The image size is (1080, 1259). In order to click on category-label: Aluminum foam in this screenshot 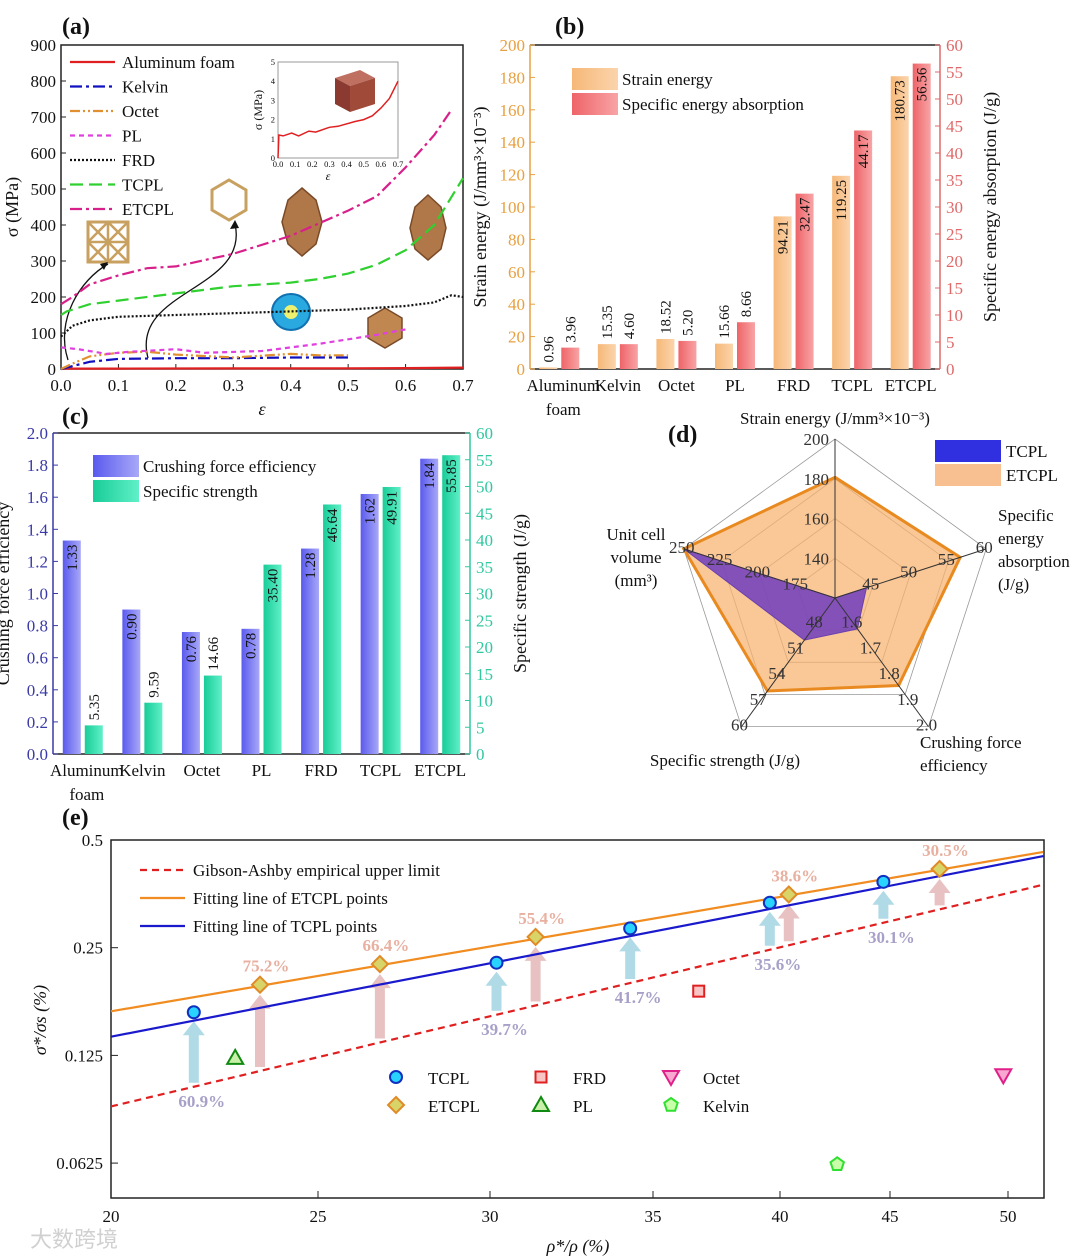, I will do `click(563, 397)`.